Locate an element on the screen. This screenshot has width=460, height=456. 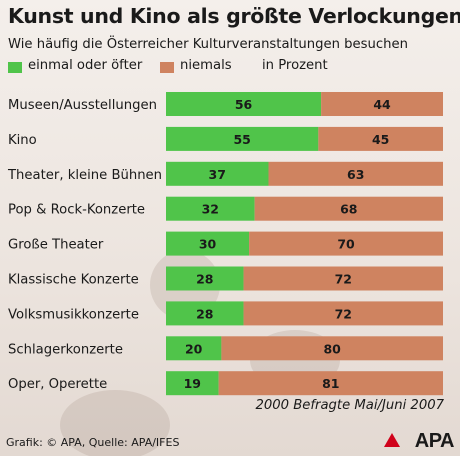
data-label: 81 is located at coordinates (330, 383).